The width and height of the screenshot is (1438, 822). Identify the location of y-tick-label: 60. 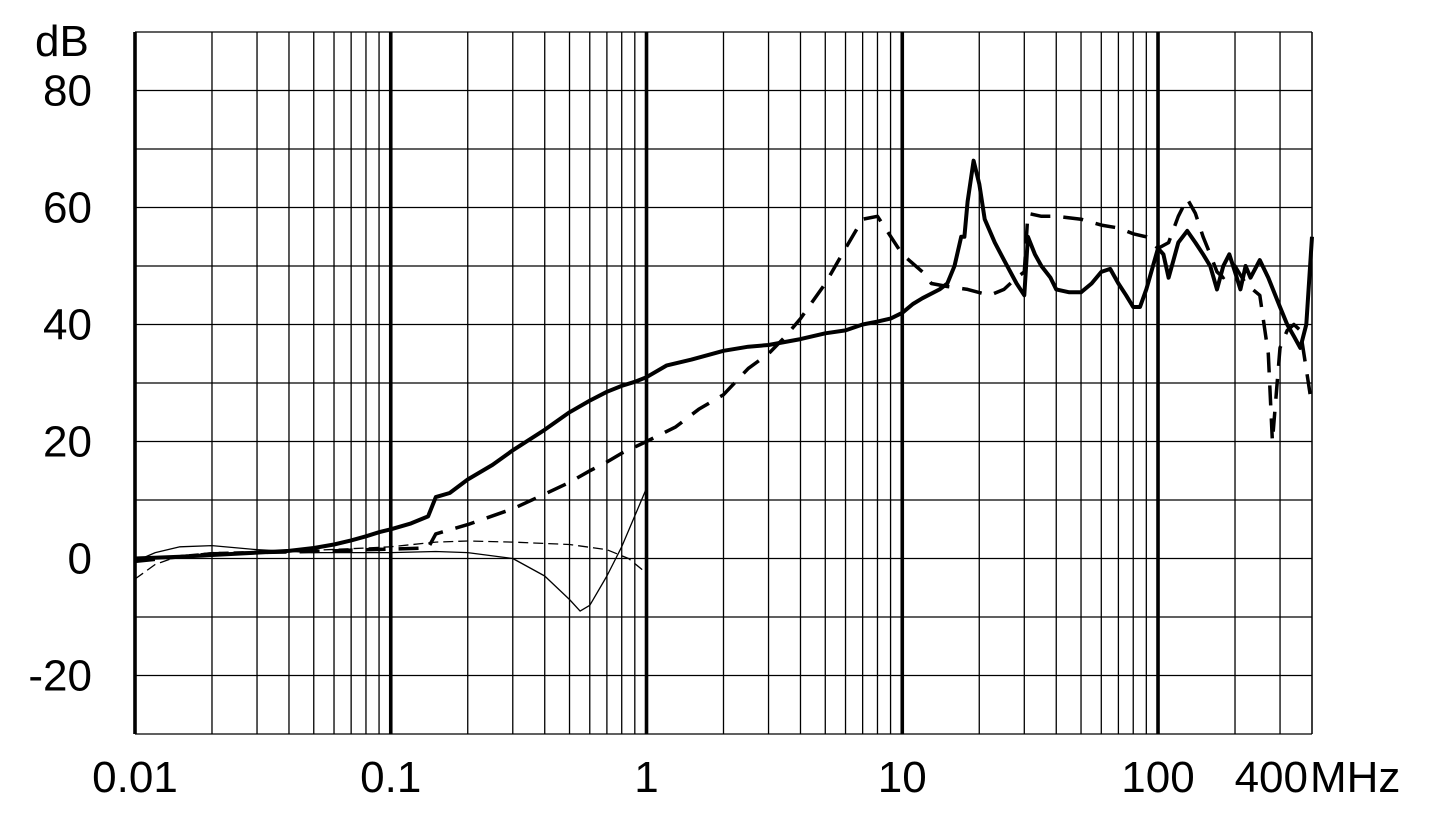
(67, 208).